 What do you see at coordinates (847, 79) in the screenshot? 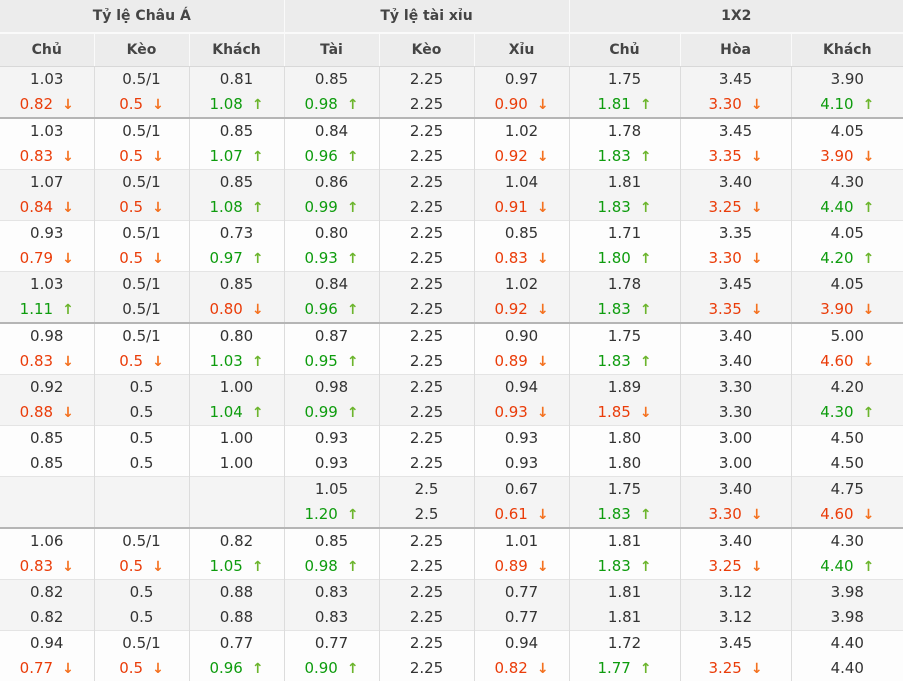
I see `opening-odds-value: 3.90` at bounding box center [847, 79].